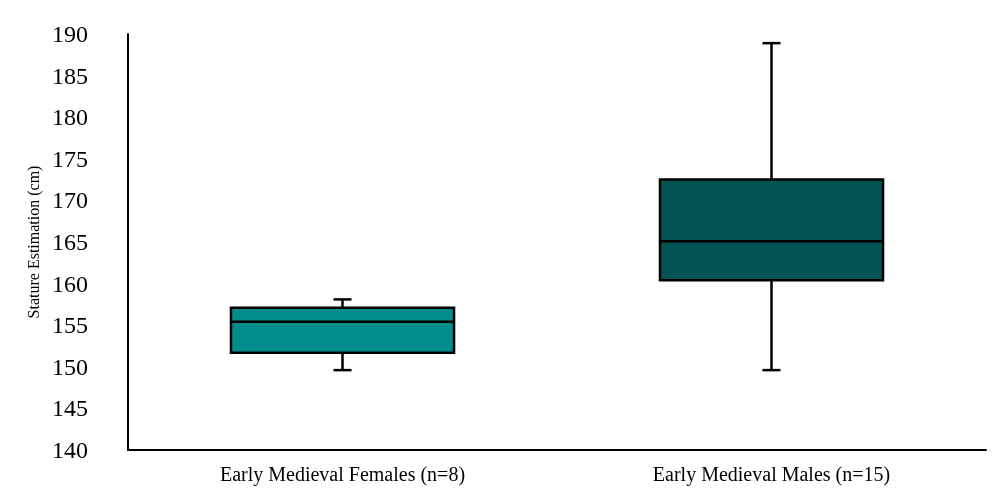 This screenshot has width=1006, height=503. Describe the element at coordinates (70, 158) in the screenshot. I see `y-tick-label: 175` at that location.